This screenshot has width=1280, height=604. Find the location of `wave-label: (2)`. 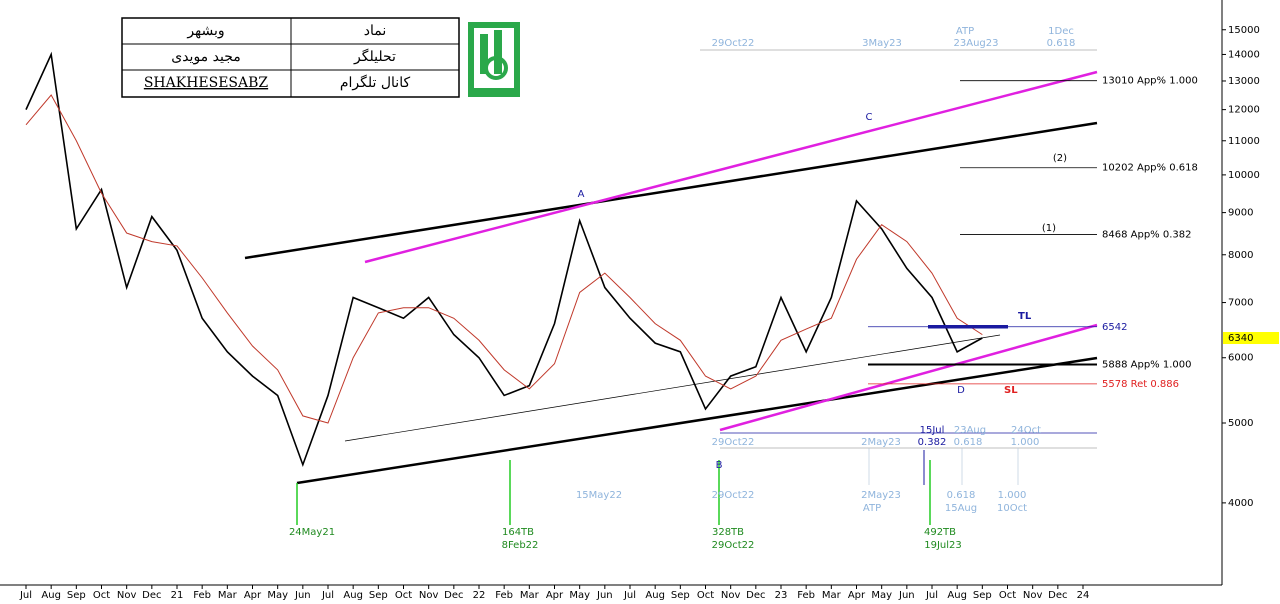

wave-label: (2) is located at coordinates (1060, 158).